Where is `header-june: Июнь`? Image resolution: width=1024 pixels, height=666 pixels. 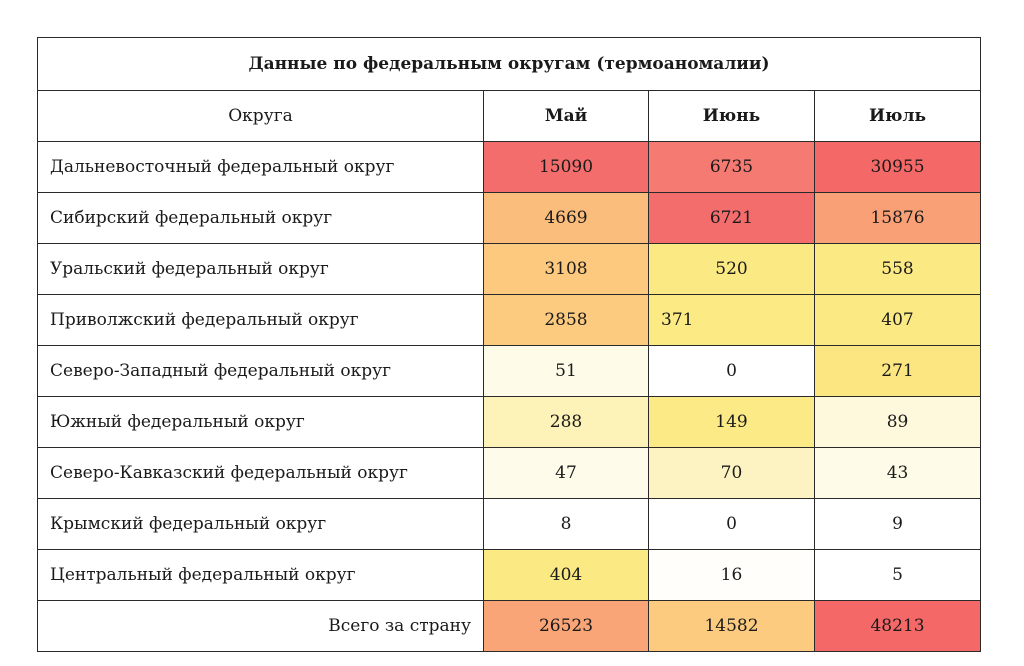
header-june: Июнь is located at coordinates (731, 116).